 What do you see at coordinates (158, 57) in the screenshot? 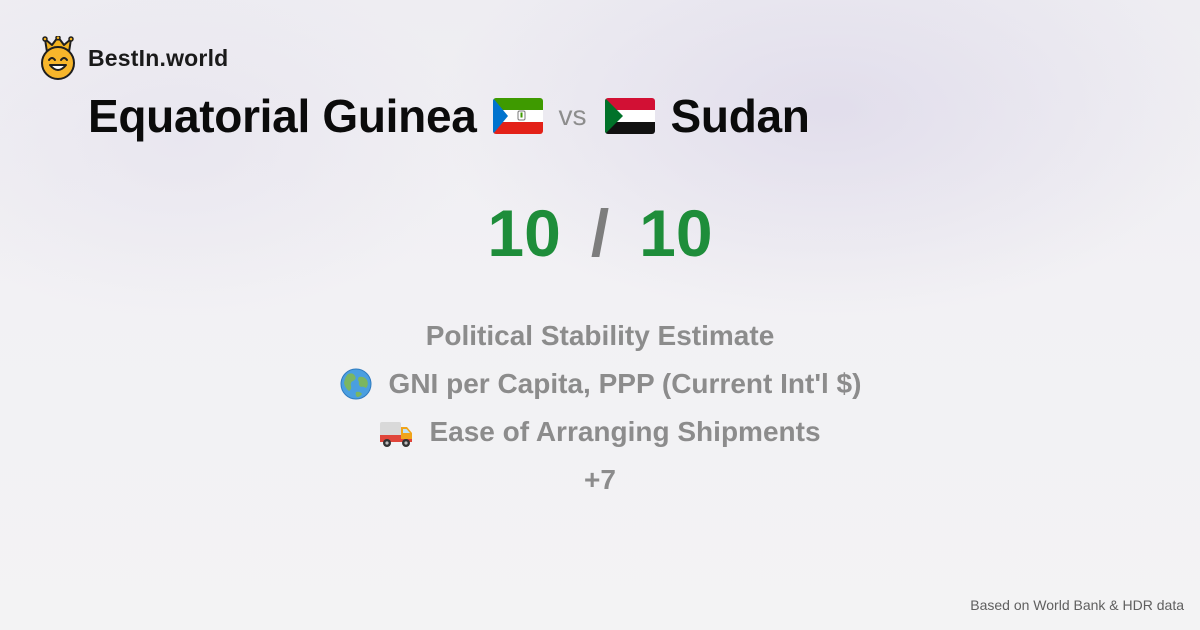
I see `brand-name: BestIn.world` at bounding box center [158, 57].